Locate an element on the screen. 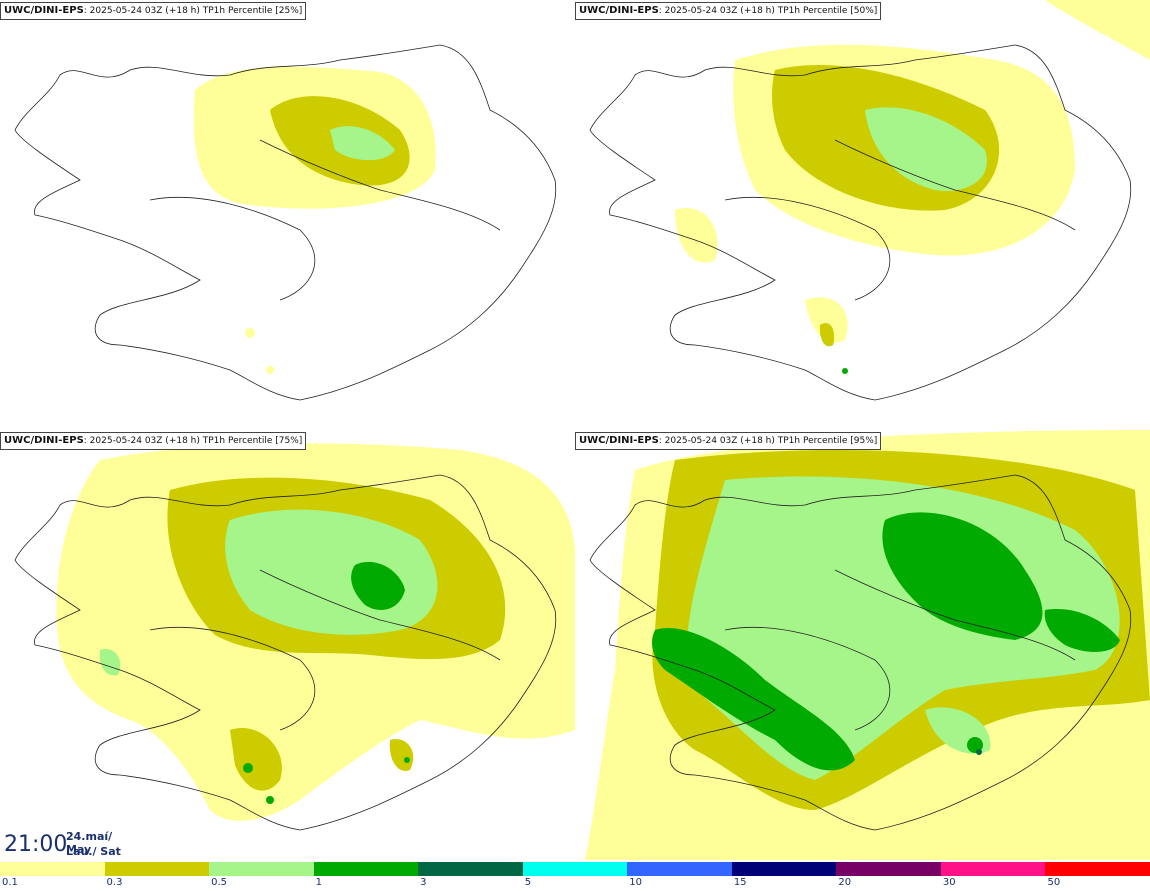 The height and width of the screenshot is (891, 1150). precip-spots is located at coordinates (259, 351).